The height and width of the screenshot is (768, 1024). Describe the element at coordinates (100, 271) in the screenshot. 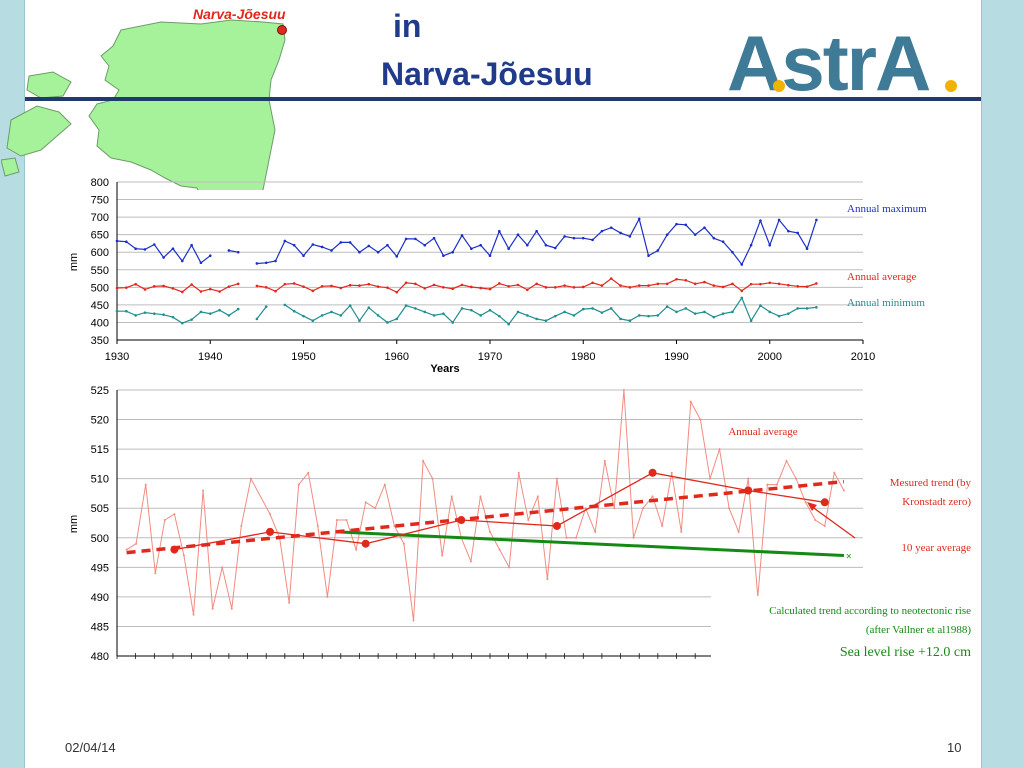

I see `y-tick-label: 550` at that location.